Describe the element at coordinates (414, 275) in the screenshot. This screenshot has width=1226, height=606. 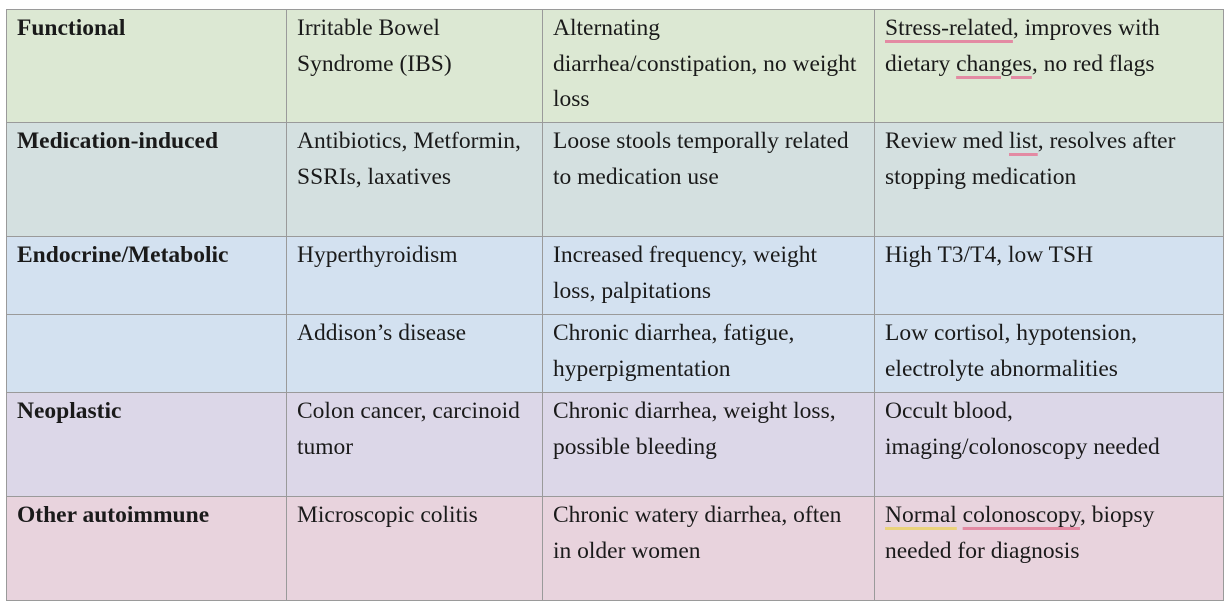
I see `condition-cell: Hyperthyroidism` at that location.